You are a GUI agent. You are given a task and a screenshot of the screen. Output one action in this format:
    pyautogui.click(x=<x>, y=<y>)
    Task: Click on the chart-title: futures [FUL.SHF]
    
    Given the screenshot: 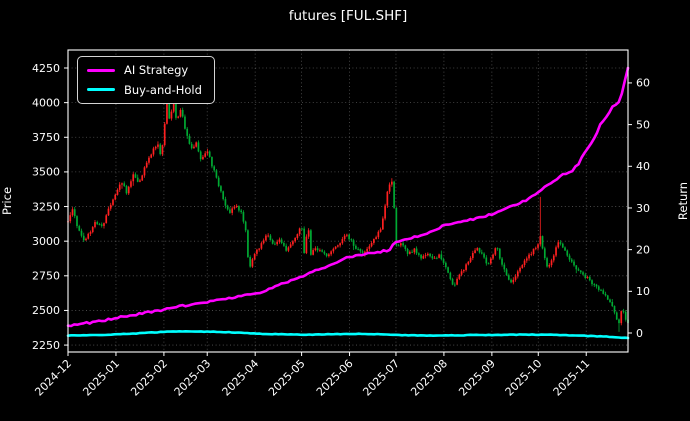 What is the action you would take?
    pyautogui.click(x=348, y=16)
    